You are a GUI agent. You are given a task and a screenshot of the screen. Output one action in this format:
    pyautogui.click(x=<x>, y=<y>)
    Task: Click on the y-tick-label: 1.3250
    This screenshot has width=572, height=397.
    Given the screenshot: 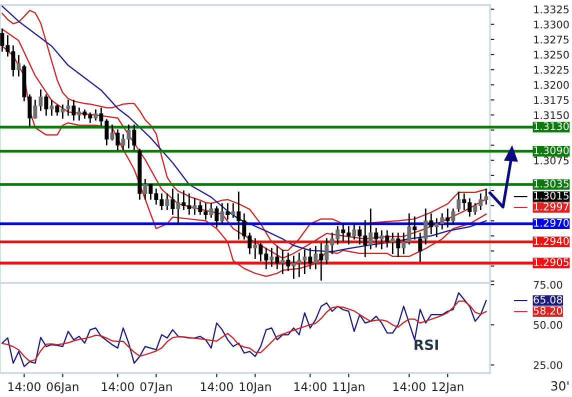 What is the action you would take?
    pyautogui.click(x=551, y=54)
    